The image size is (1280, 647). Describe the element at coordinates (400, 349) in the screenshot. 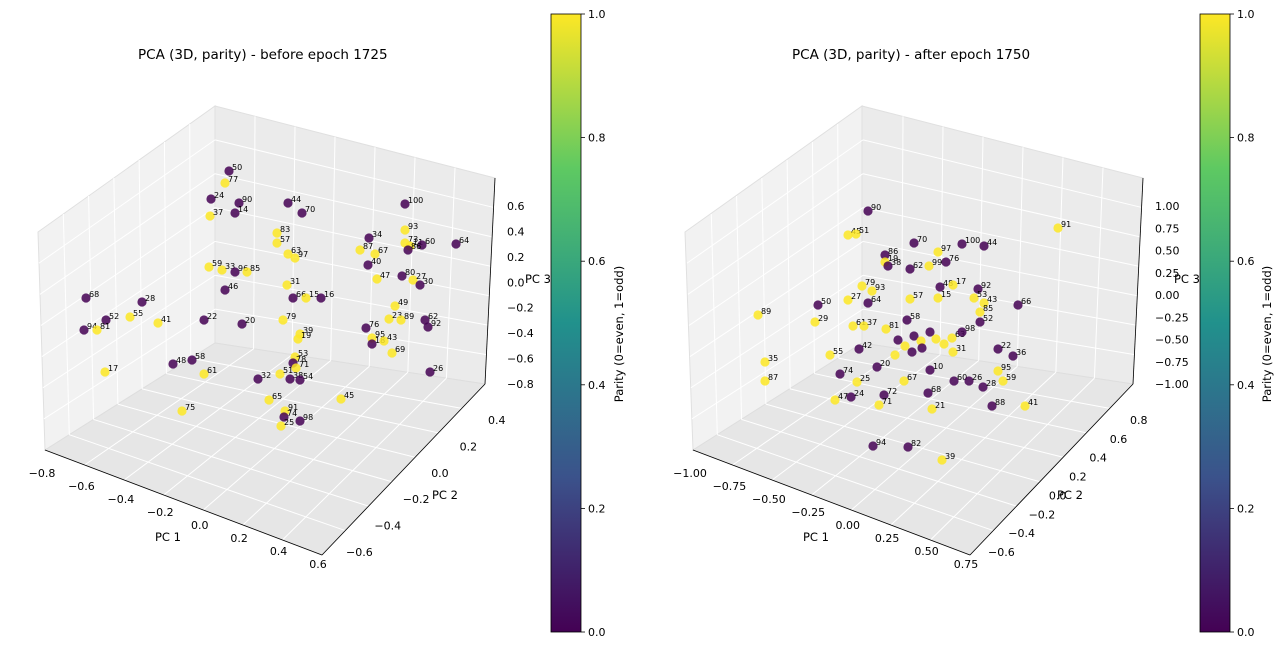

I see `point-label: 69` at that location.